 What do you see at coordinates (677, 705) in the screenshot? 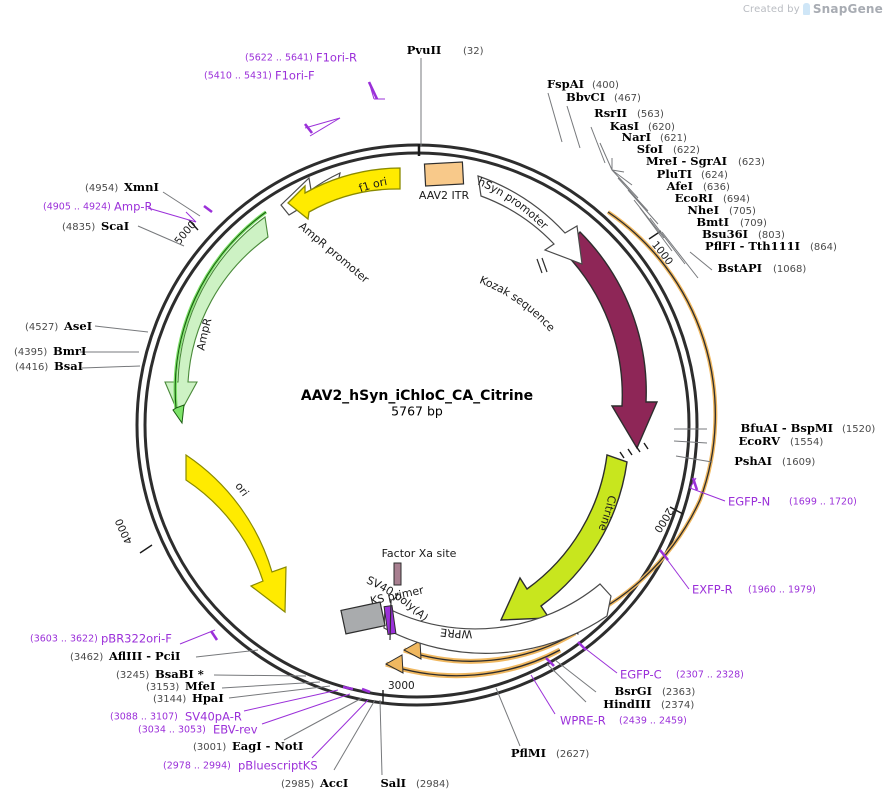
I see `enz-pos-hindiii: (2374)` at bounding box center [677, 705].